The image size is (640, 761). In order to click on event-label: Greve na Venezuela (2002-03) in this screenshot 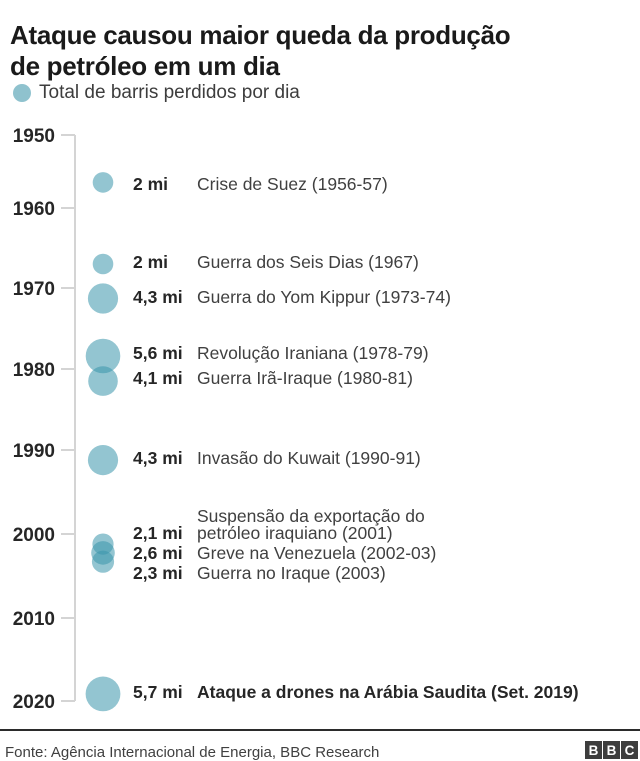, I will do `click(317, 553)`.